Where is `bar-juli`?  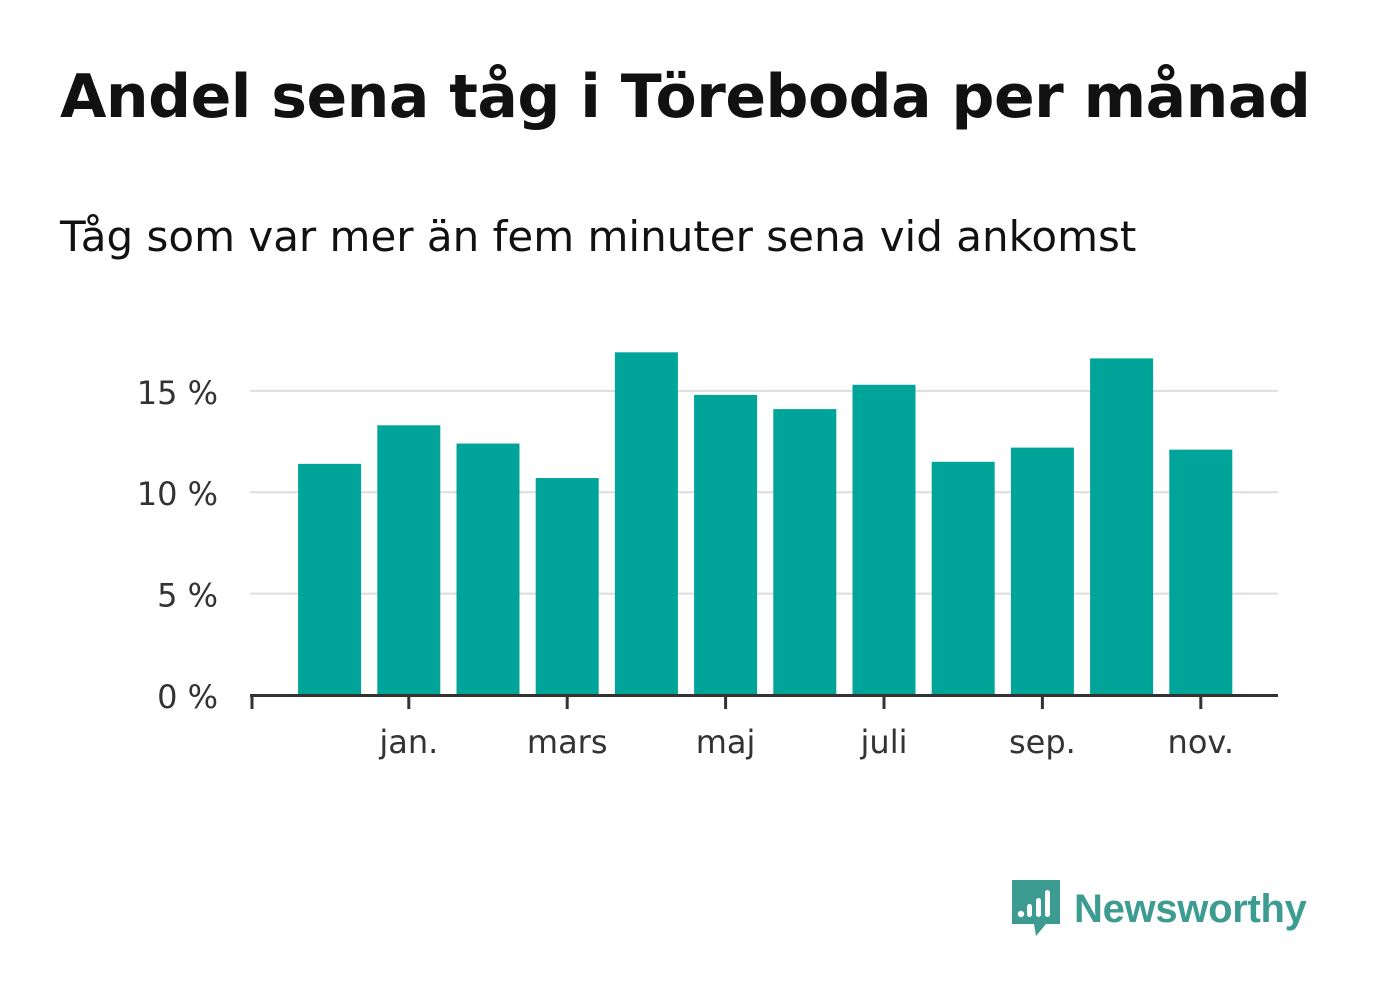 bar-juli is located at coordinates (884, 539).